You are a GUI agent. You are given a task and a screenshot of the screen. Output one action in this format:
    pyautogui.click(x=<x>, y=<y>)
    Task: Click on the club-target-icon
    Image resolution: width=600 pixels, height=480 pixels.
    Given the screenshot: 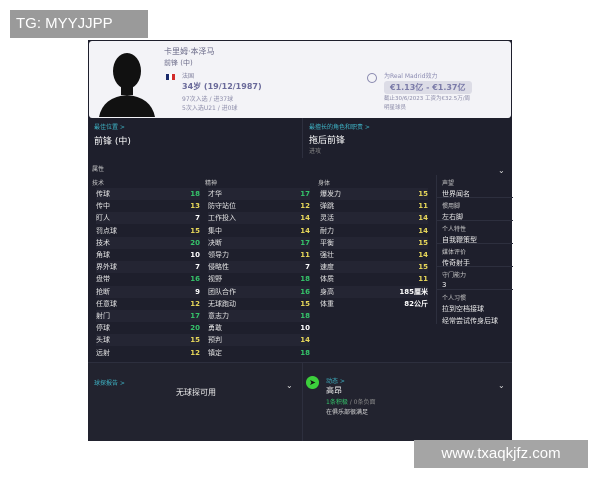 What is the action you would take?
    pyautogui.click(x=372, y=78)
    